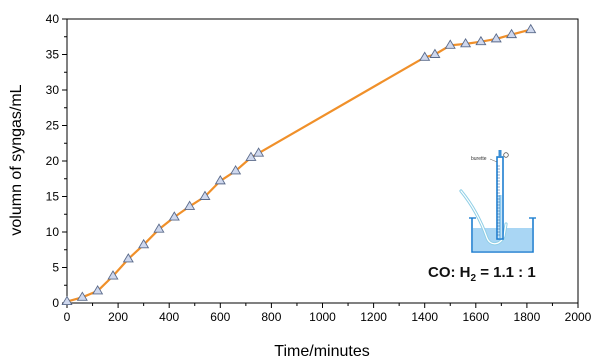 The height and width of the screenshot is (361, 605). Describe the element at coordinates (506, 155) in the screenshot. I see `burette-stopcock` at that location.